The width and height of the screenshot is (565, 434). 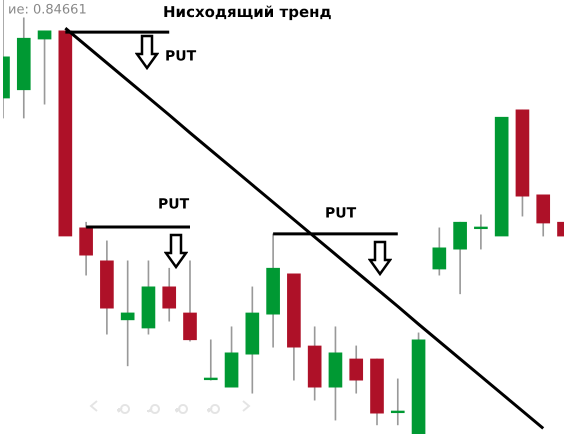 I want to click on chart-title: Нисходящий тренд, so click(x=247, y=11).